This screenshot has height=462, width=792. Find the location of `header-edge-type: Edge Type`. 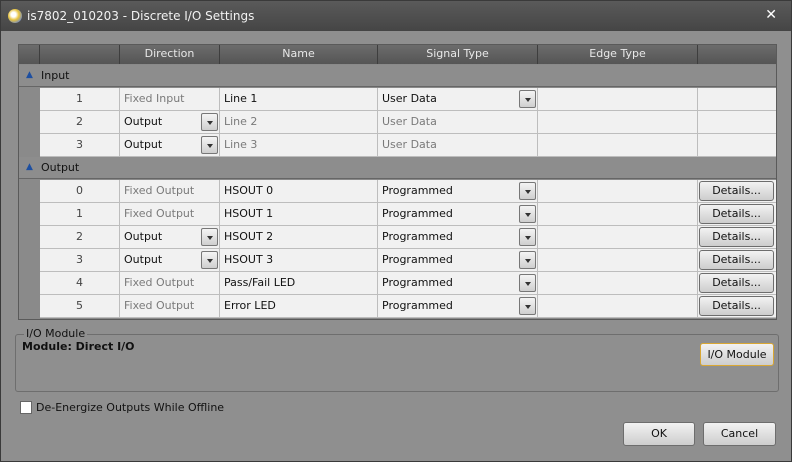

header-edge-type: Edge Type is located at coordinates (618, 54).